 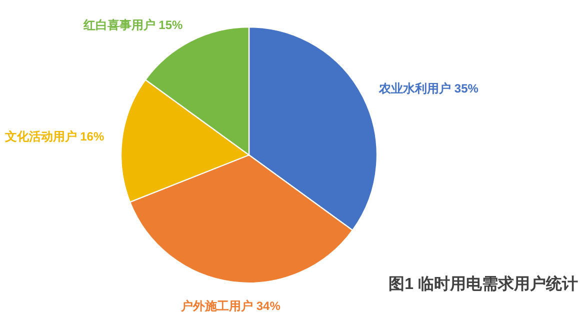 What do you see at coordinates (483, 284) in the screenshot?
I see `text: 图1 临时用电需求用户统计` at bounding box center [483, 284].